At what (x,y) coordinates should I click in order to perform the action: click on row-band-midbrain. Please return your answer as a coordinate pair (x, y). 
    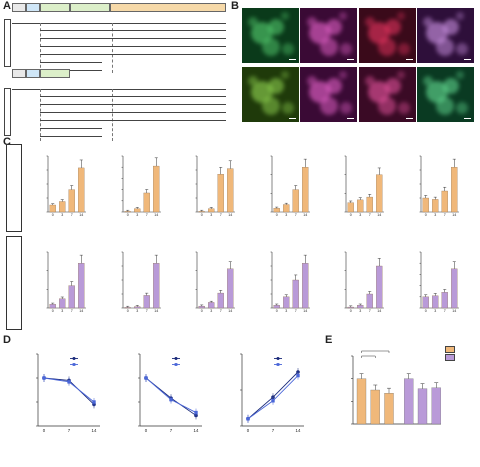
    Looking at the image, I should click on (14, 188).